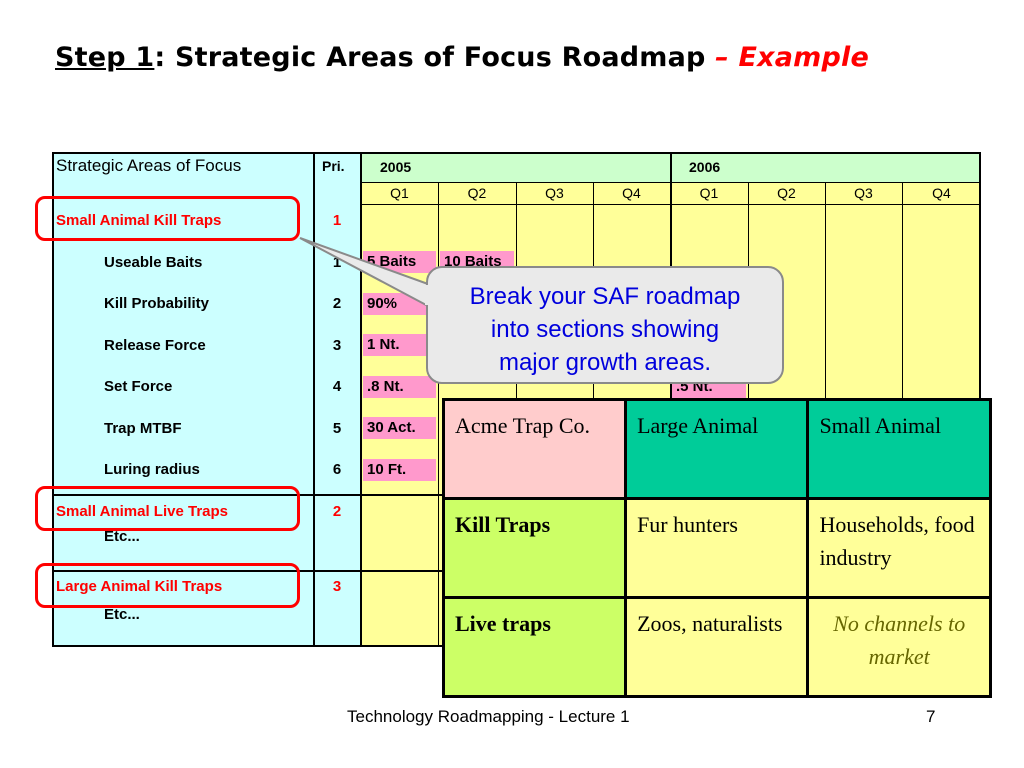  I want to click on pri-column-bg, so click(337, 399).